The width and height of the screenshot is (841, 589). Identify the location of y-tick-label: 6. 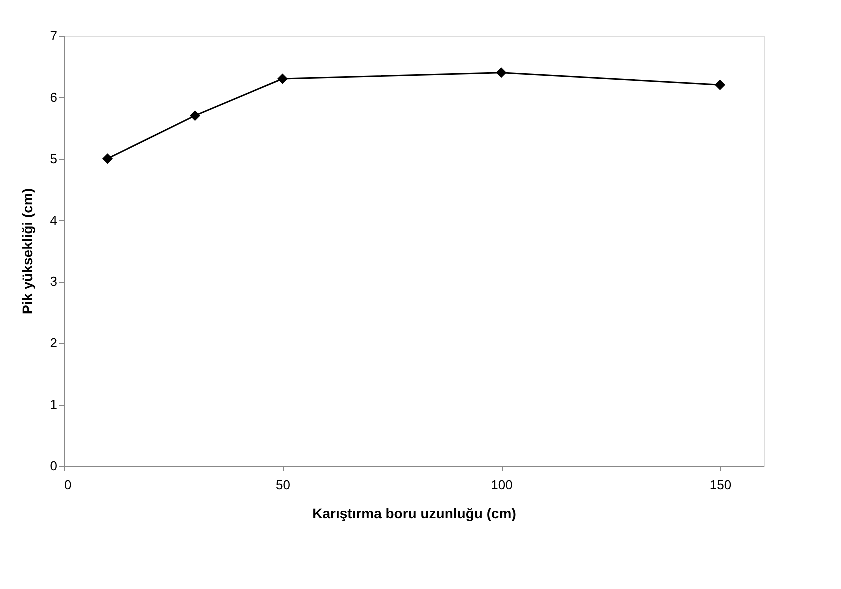
(54, 97).